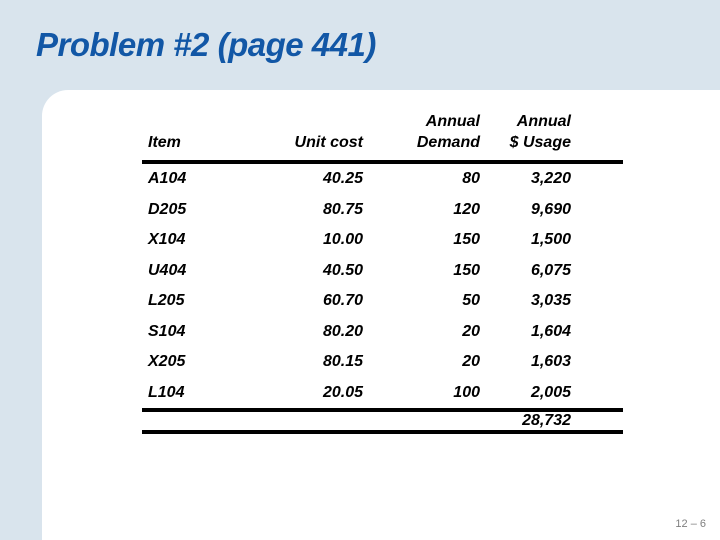 Image resolution: width=720 pixels, height=540 pixels. Describe the element at coordinates (167, 270) in the screenshot. I see `cell-item: U404` at that location.